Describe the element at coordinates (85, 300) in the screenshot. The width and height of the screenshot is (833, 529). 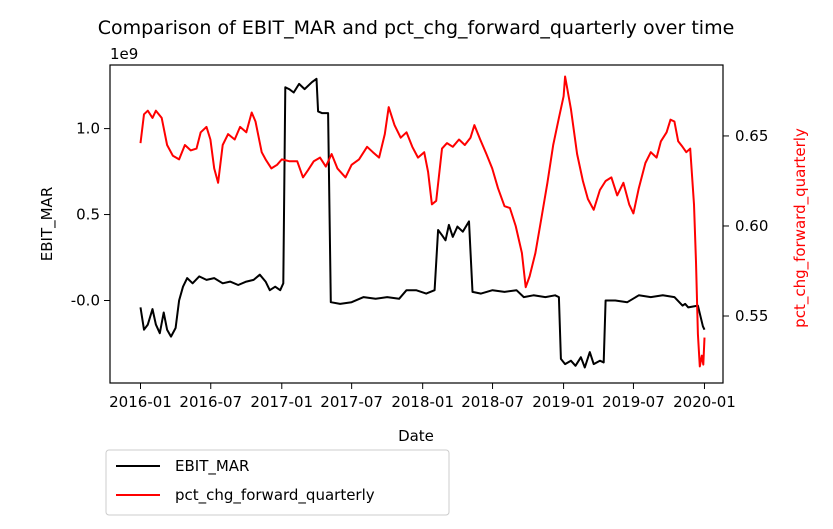
I see `y-left-tick-label: -0.0` at that location.